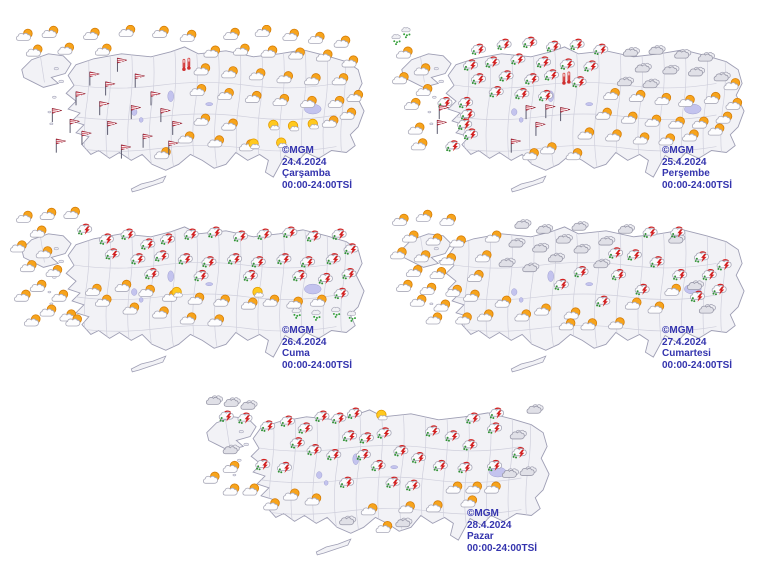  I want to click on light-rain-shower-icon, so click(336, 312).